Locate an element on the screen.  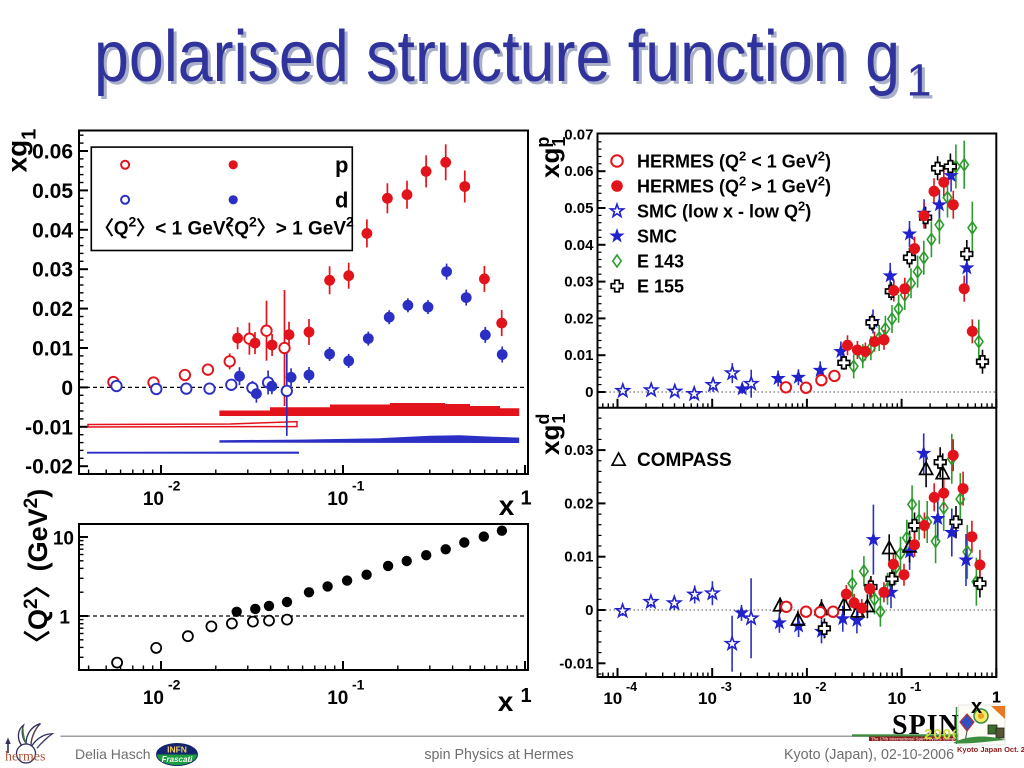
svg-text: 〈Q2〉< 1 GeV2 is located at coordinates (164, 227).